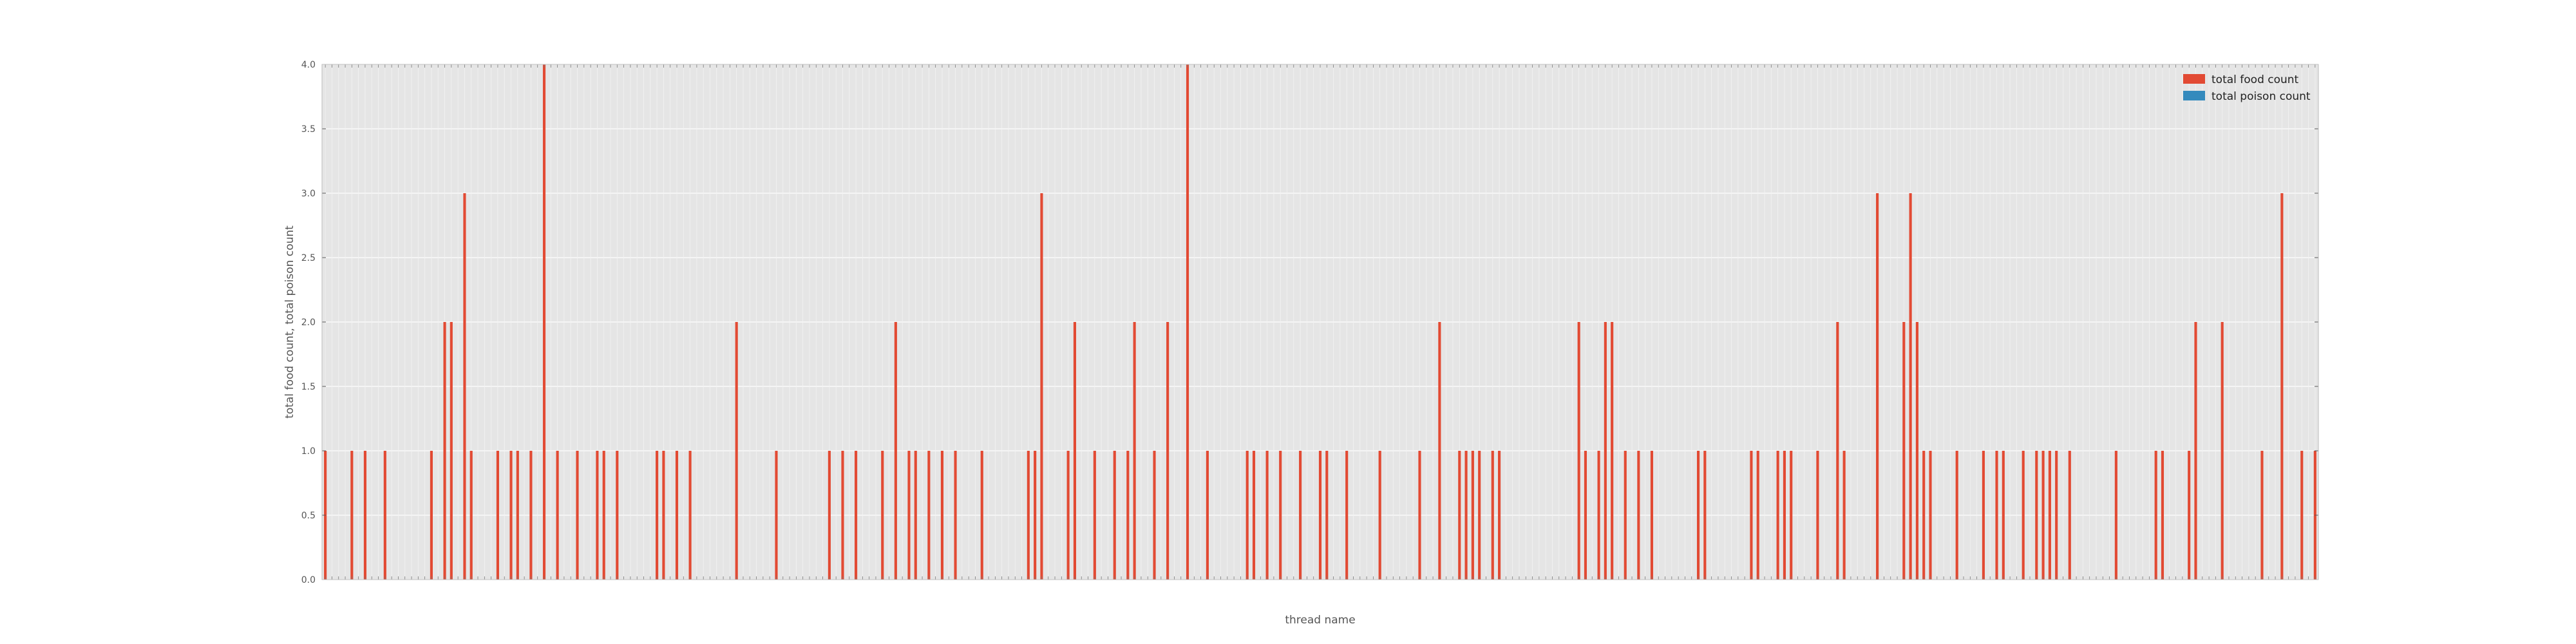 This screenshot has width=2576, height=644. I want to click on legend: total food count total poison count, so click(2247, 88).